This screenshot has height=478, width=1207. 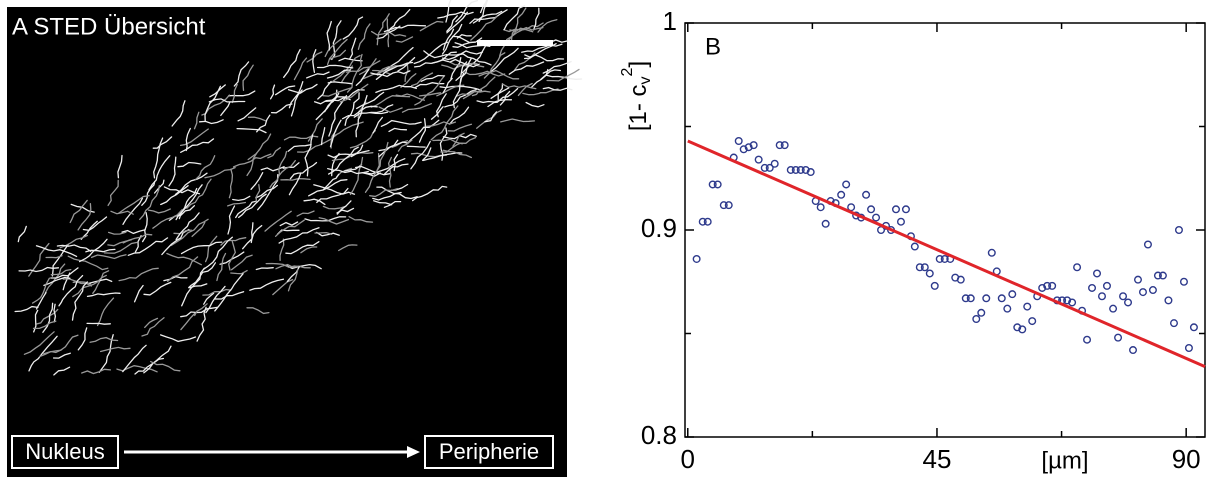 What do you see at coordinates (638, 107) in the screenshot?
I see `y-label-part: [1- c` at bounding box center [638, 107].